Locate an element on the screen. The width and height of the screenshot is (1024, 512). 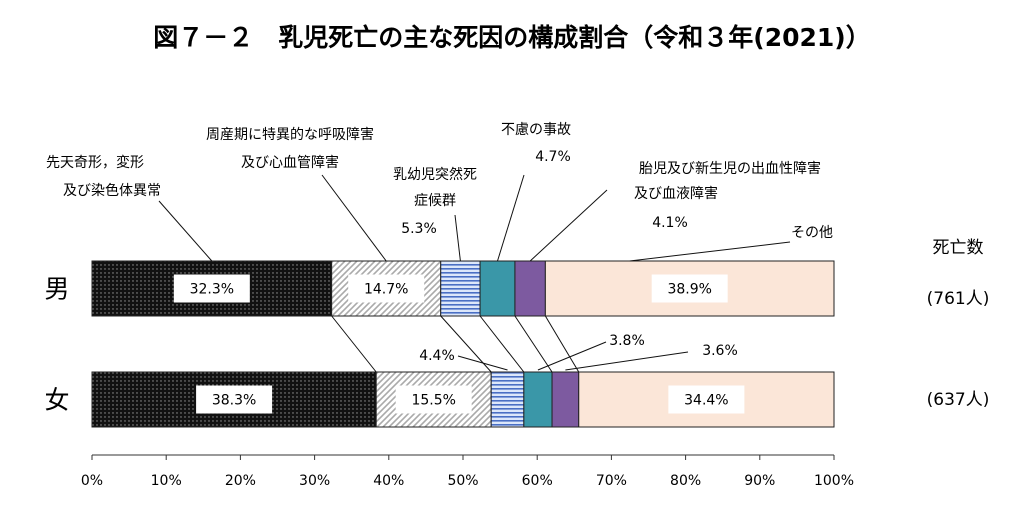
x-tick-label: 30% is located at coordinates (314, 481).